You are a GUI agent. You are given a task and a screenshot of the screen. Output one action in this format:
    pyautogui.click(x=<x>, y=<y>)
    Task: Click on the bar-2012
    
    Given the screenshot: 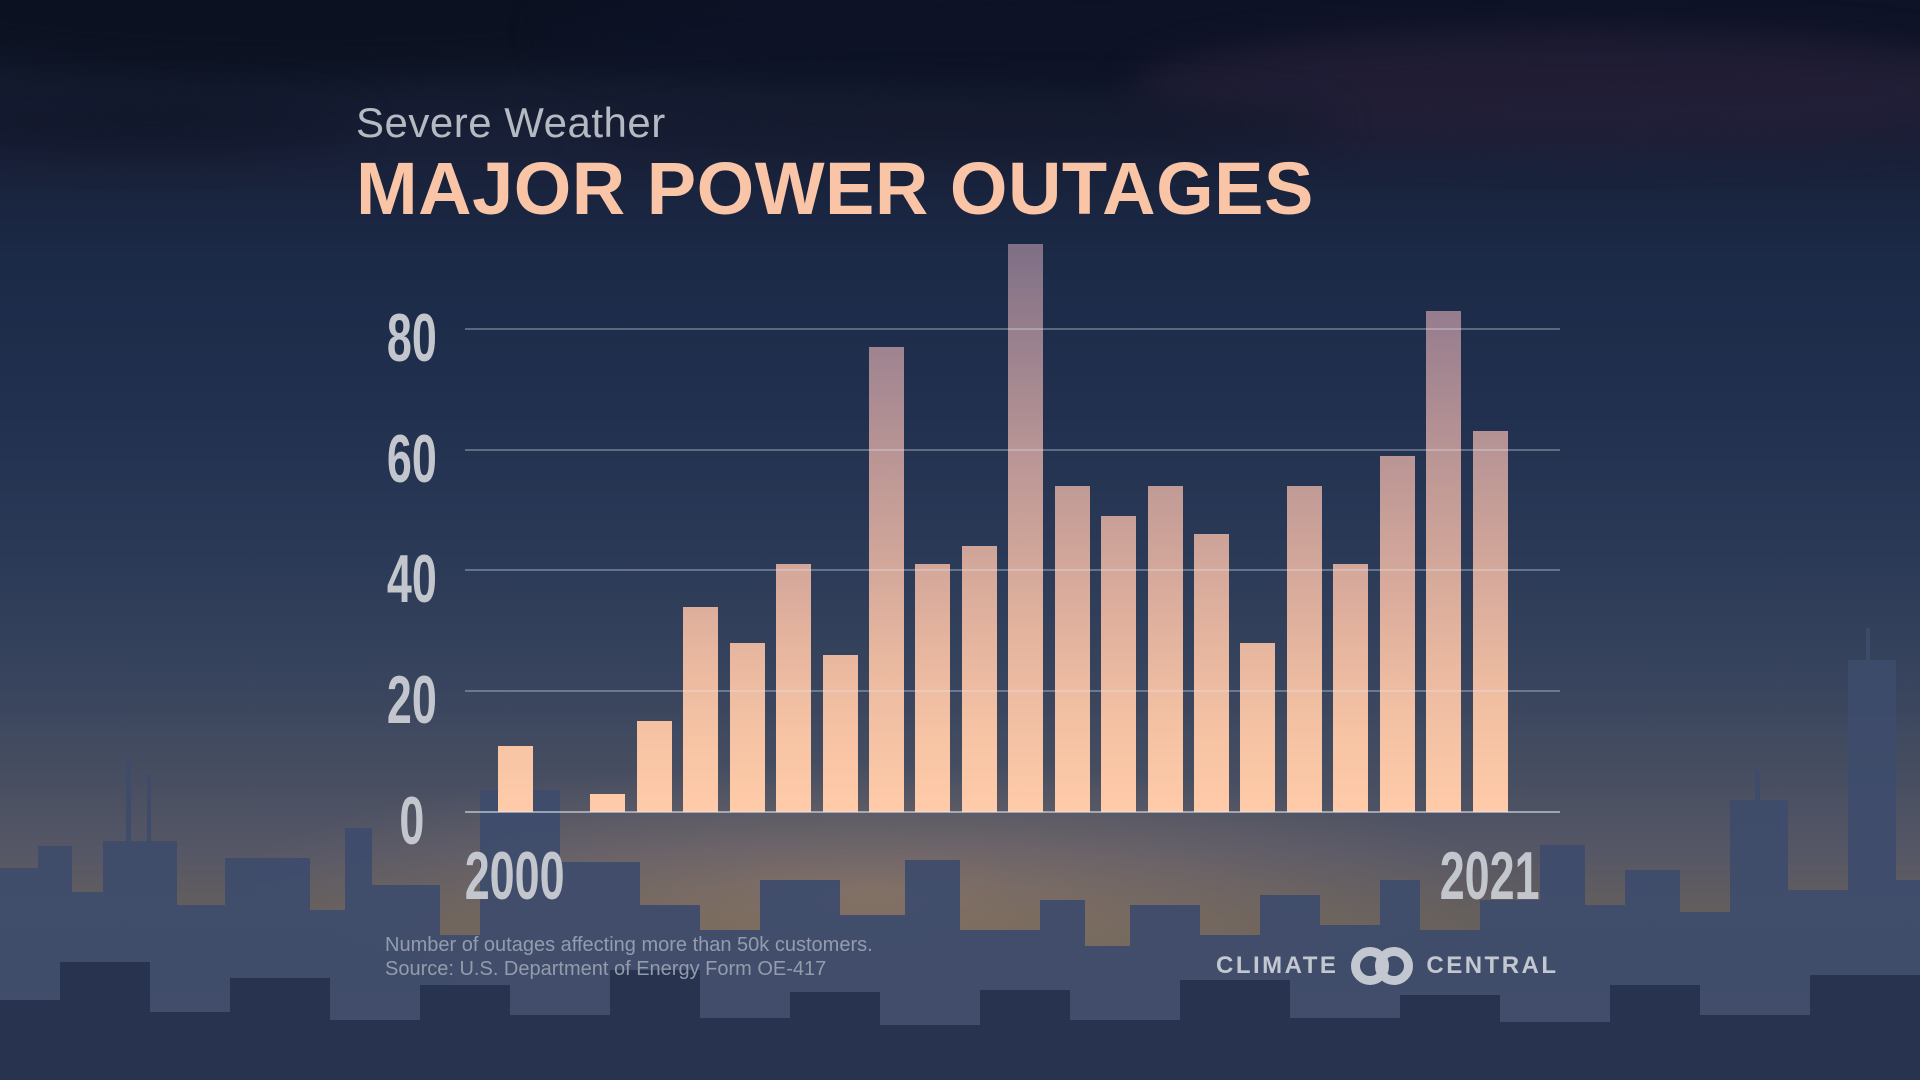 What is the action you would take?
    pyautogui.click(x=1072, y=648)
    